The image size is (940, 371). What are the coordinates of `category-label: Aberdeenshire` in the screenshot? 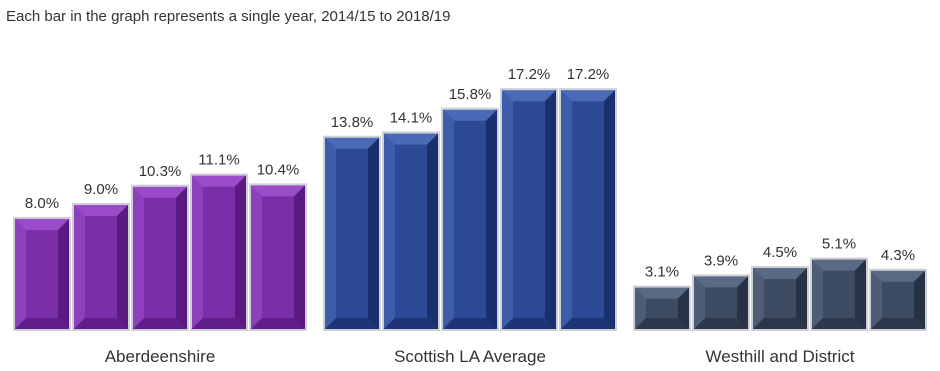 It's located at (160, 356).